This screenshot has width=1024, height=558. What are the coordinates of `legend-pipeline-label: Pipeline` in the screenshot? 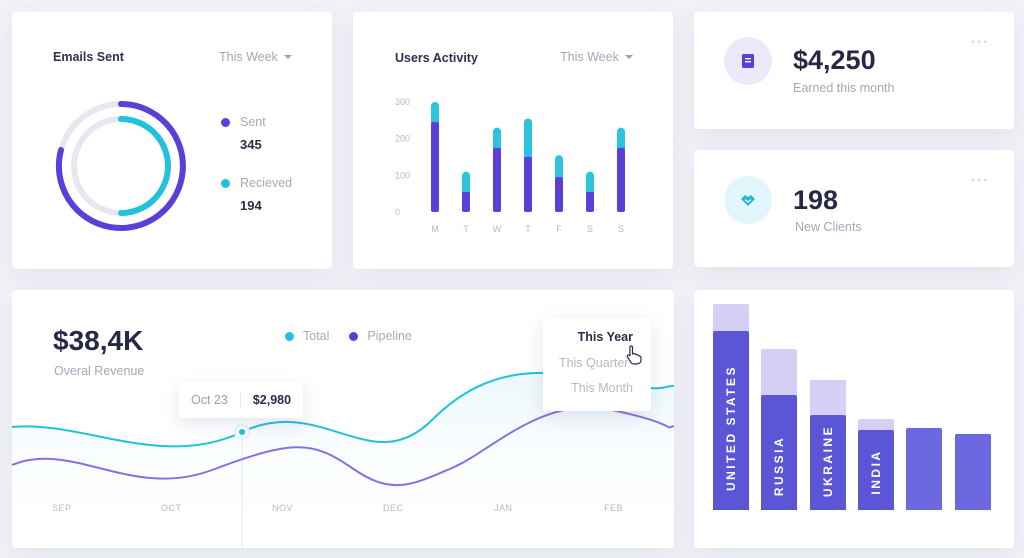 It's located at (389, 336).